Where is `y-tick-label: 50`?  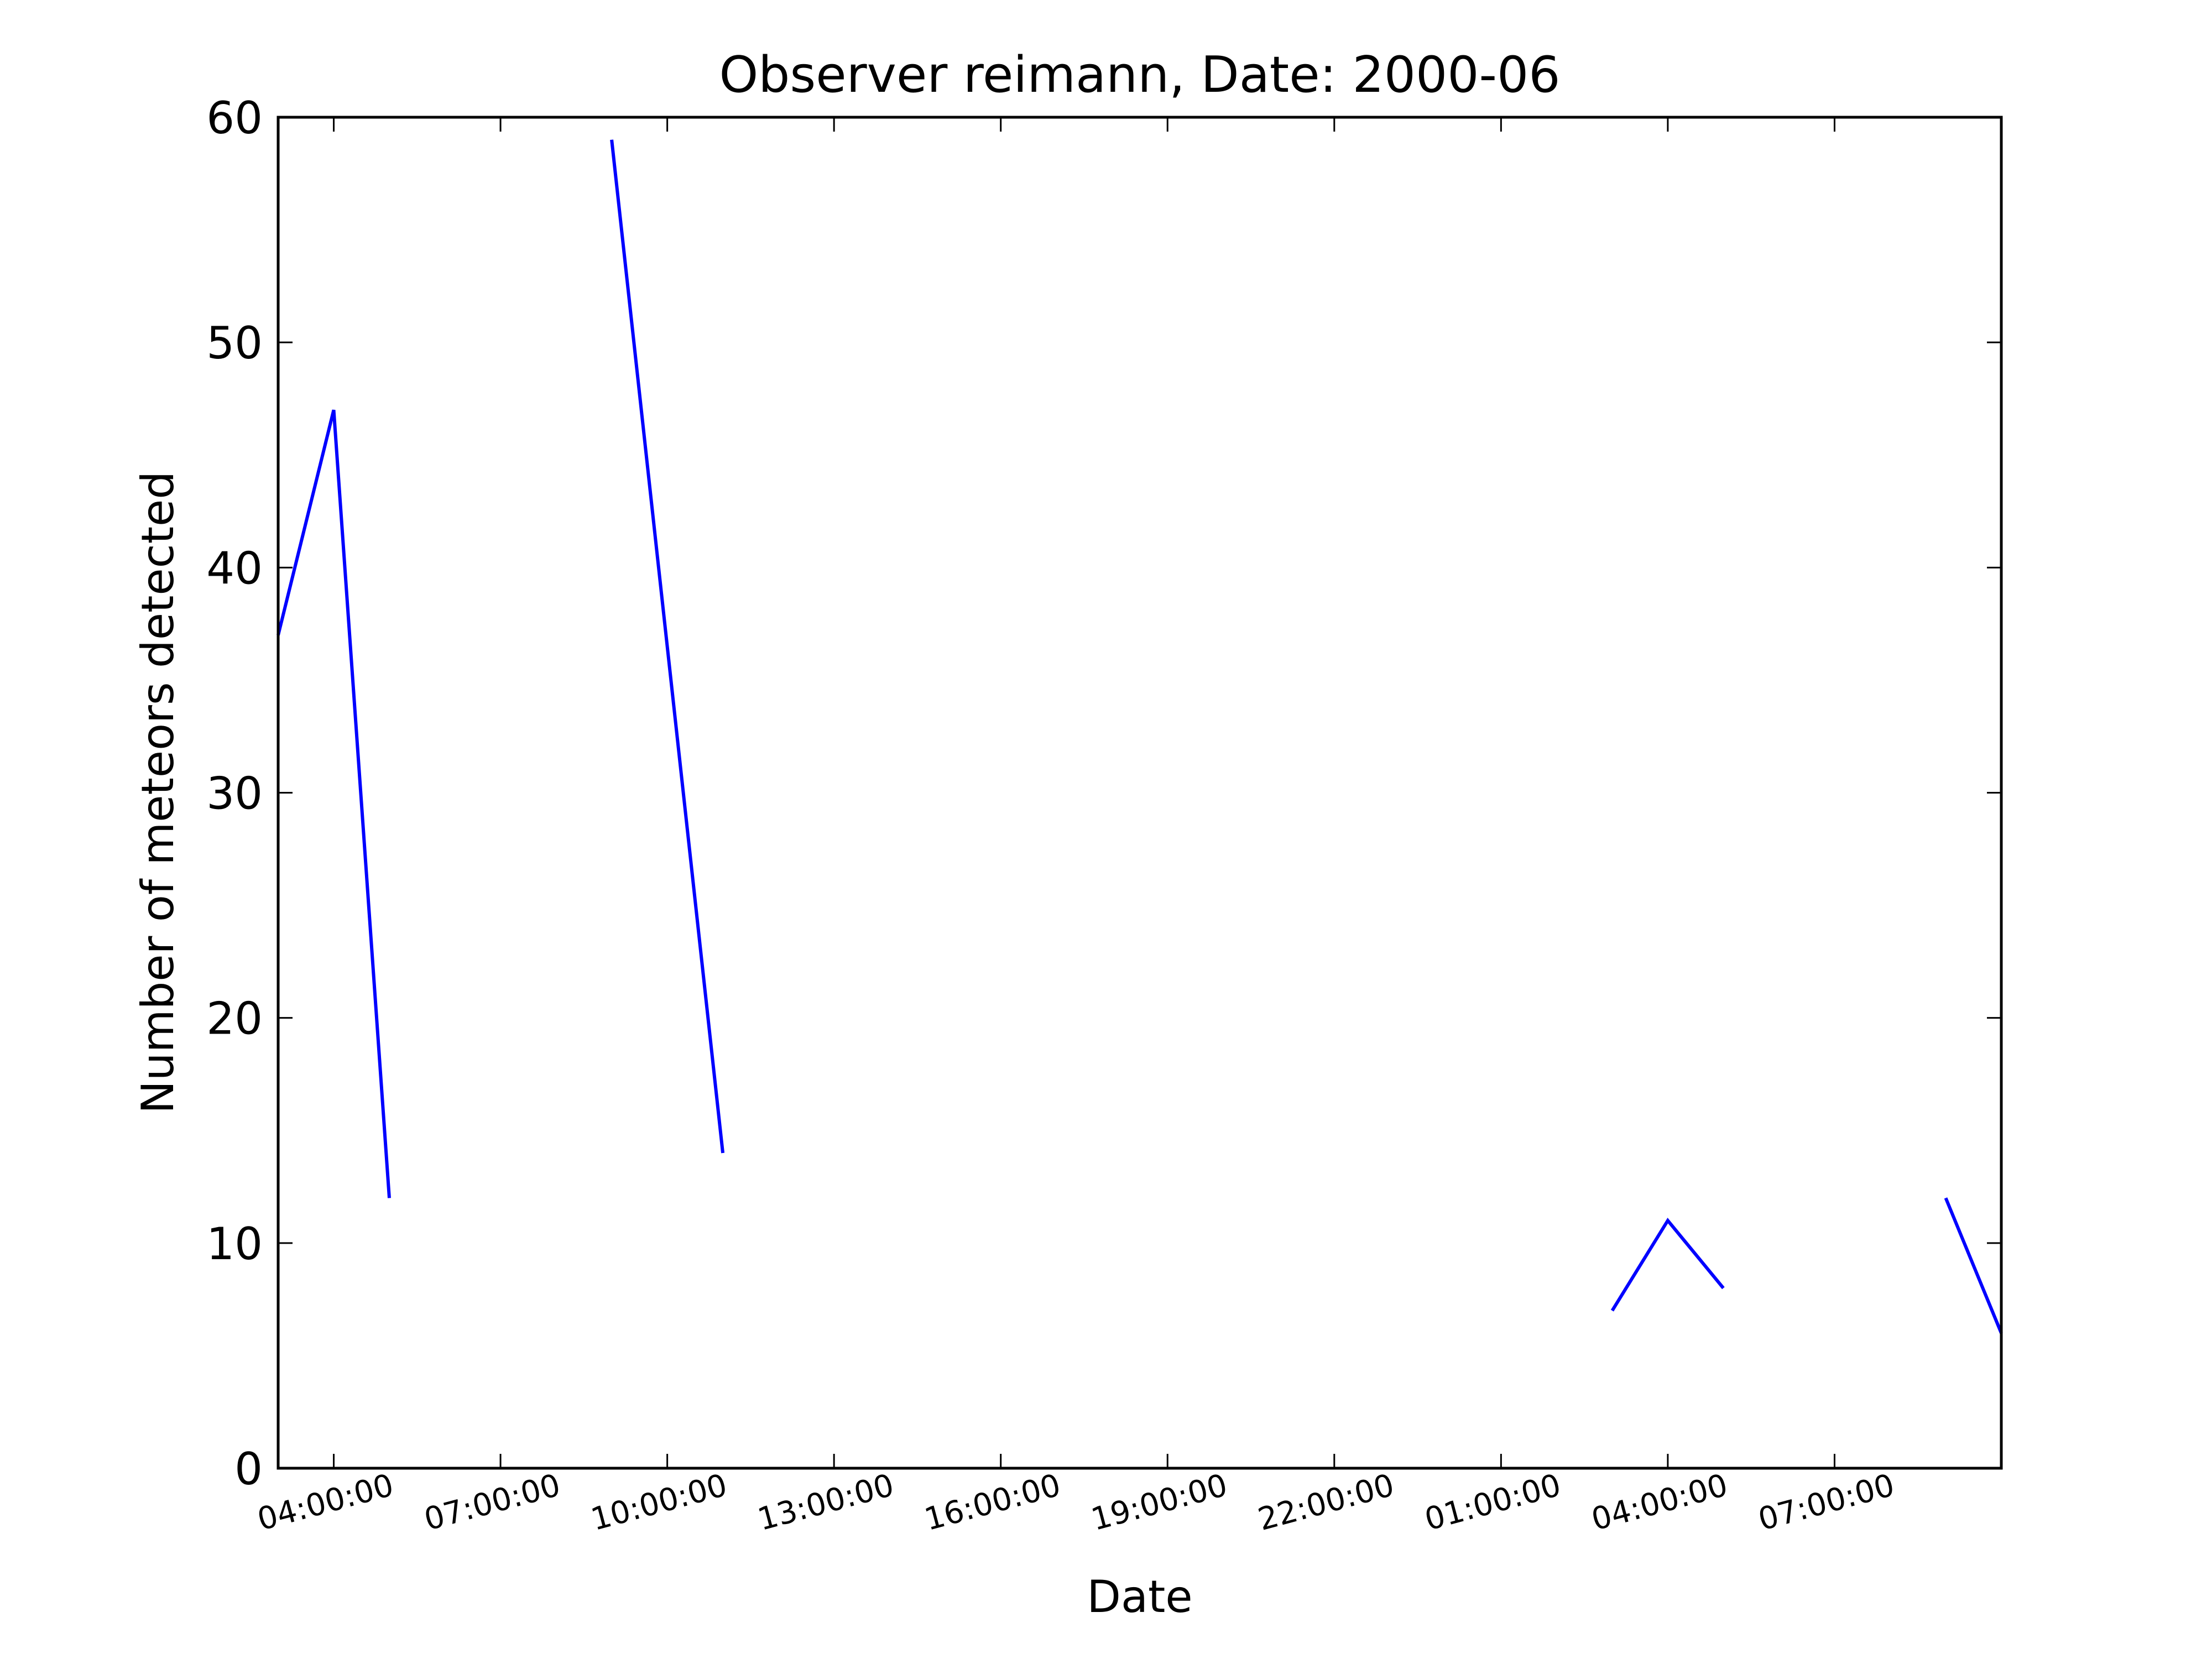 y-tick-label: 50 is located at coordinates (235, 343).